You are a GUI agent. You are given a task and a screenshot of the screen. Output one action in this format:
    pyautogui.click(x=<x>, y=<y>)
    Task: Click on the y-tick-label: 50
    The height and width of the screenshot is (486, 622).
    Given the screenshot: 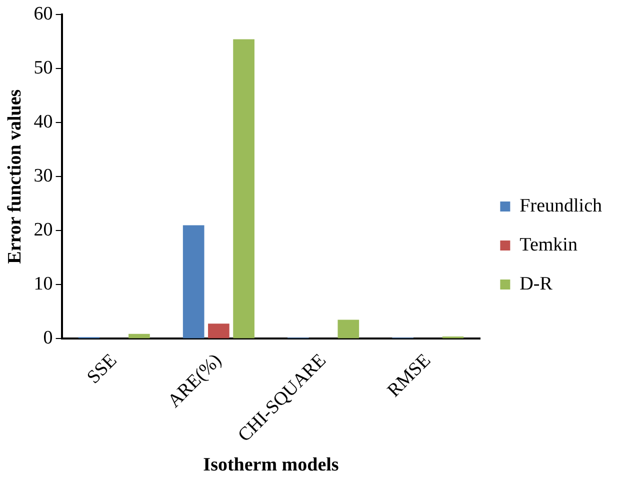 What is the action you would take?
    pyautogui.click(x=43, y=67)
    